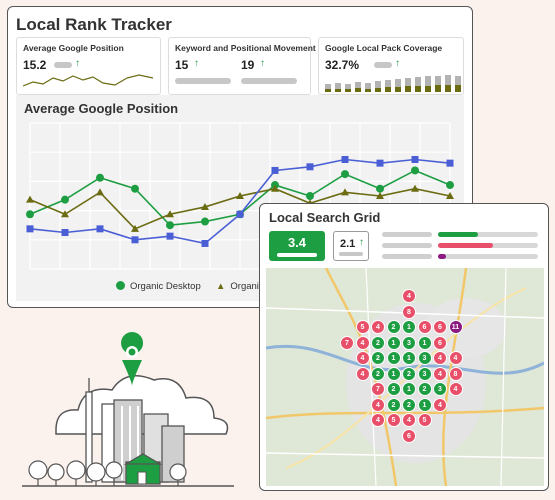 Image resolution: width=555 pixels, height=500 pixels. Describe the element at coordinates (73, 48) in the screenshot. I see `metric-avg-position-label: Average Google Position` at that location.